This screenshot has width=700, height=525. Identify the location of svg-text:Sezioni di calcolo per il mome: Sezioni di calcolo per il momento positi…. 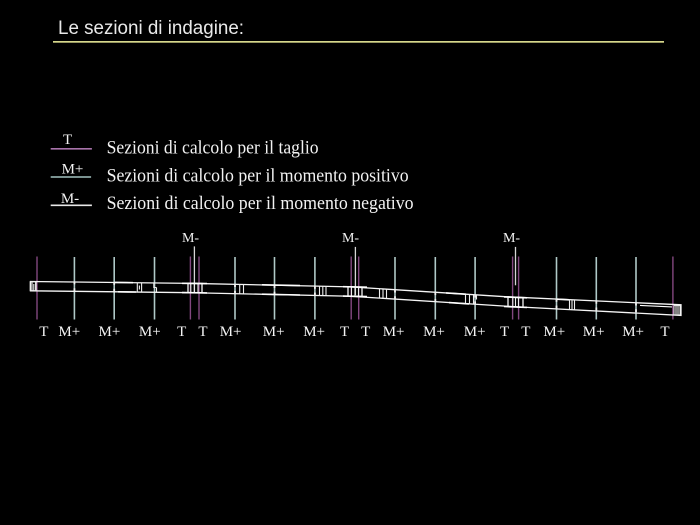
(258, 175).